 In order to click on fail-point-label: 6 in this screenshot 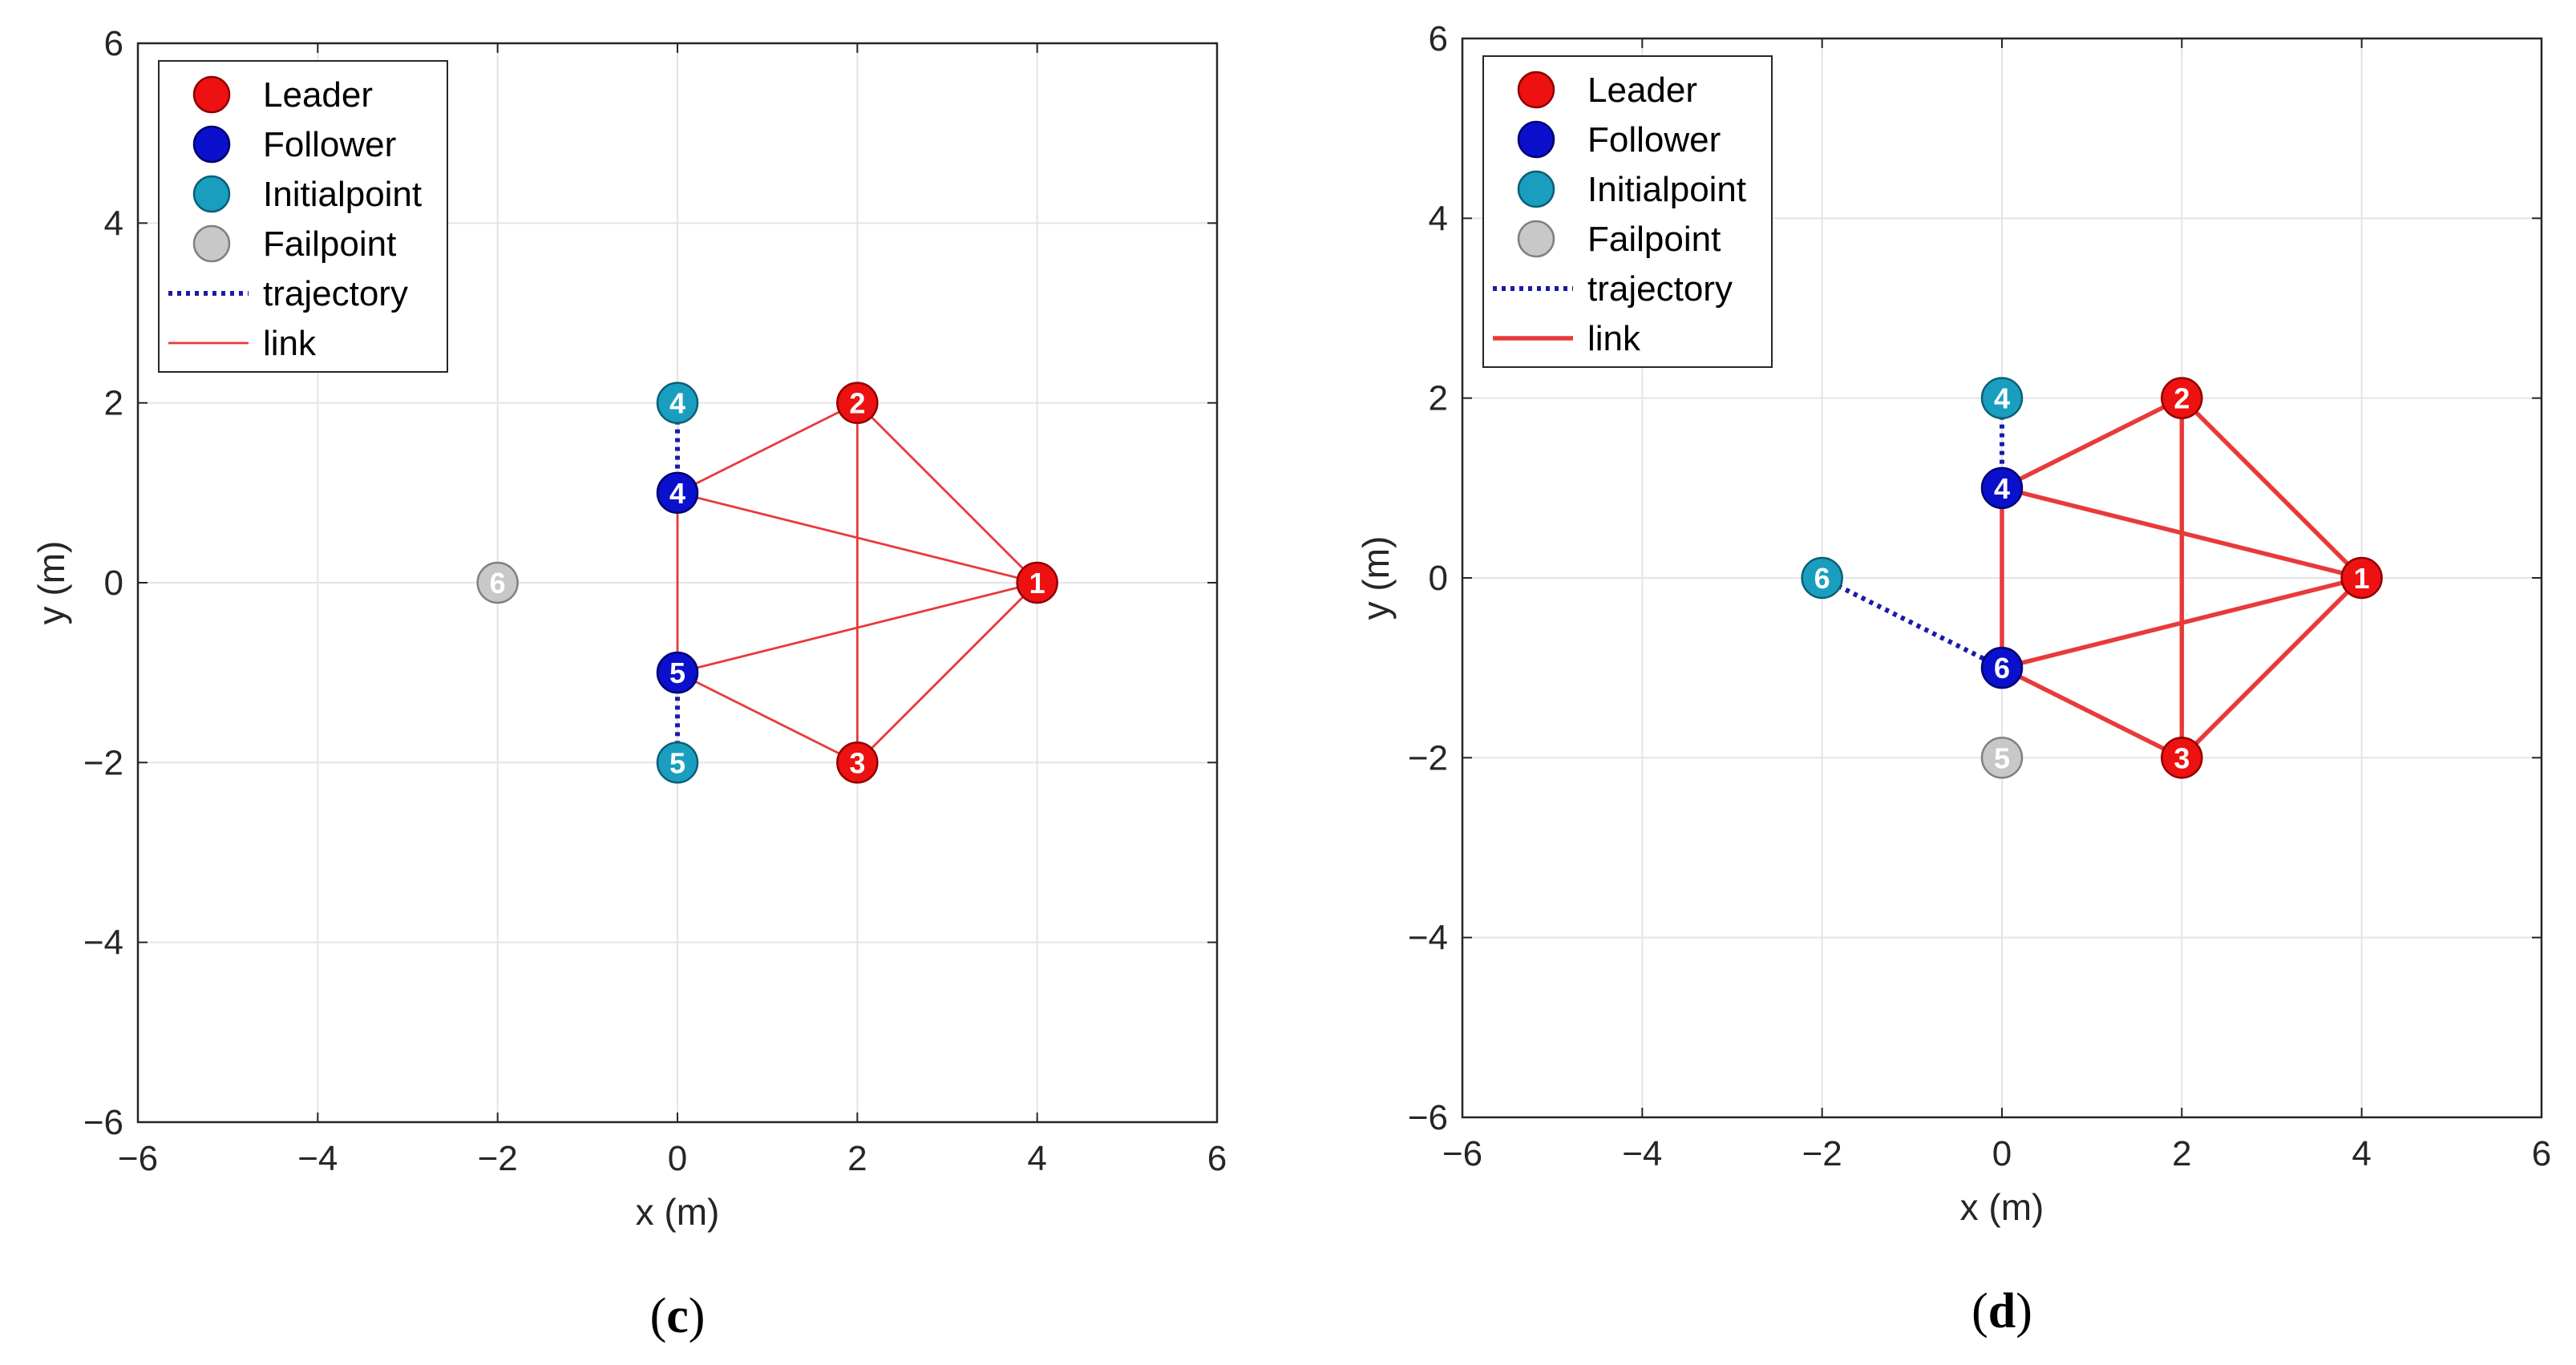, I will do `click(498, 583)`.